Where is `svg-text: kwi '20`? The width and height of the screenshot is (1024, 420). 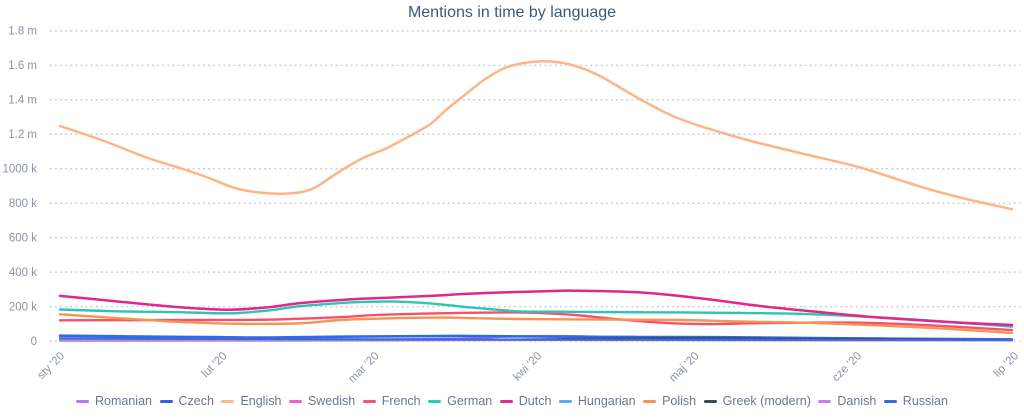
svg-text: kwi '20 is located at coordinates (527, 366).